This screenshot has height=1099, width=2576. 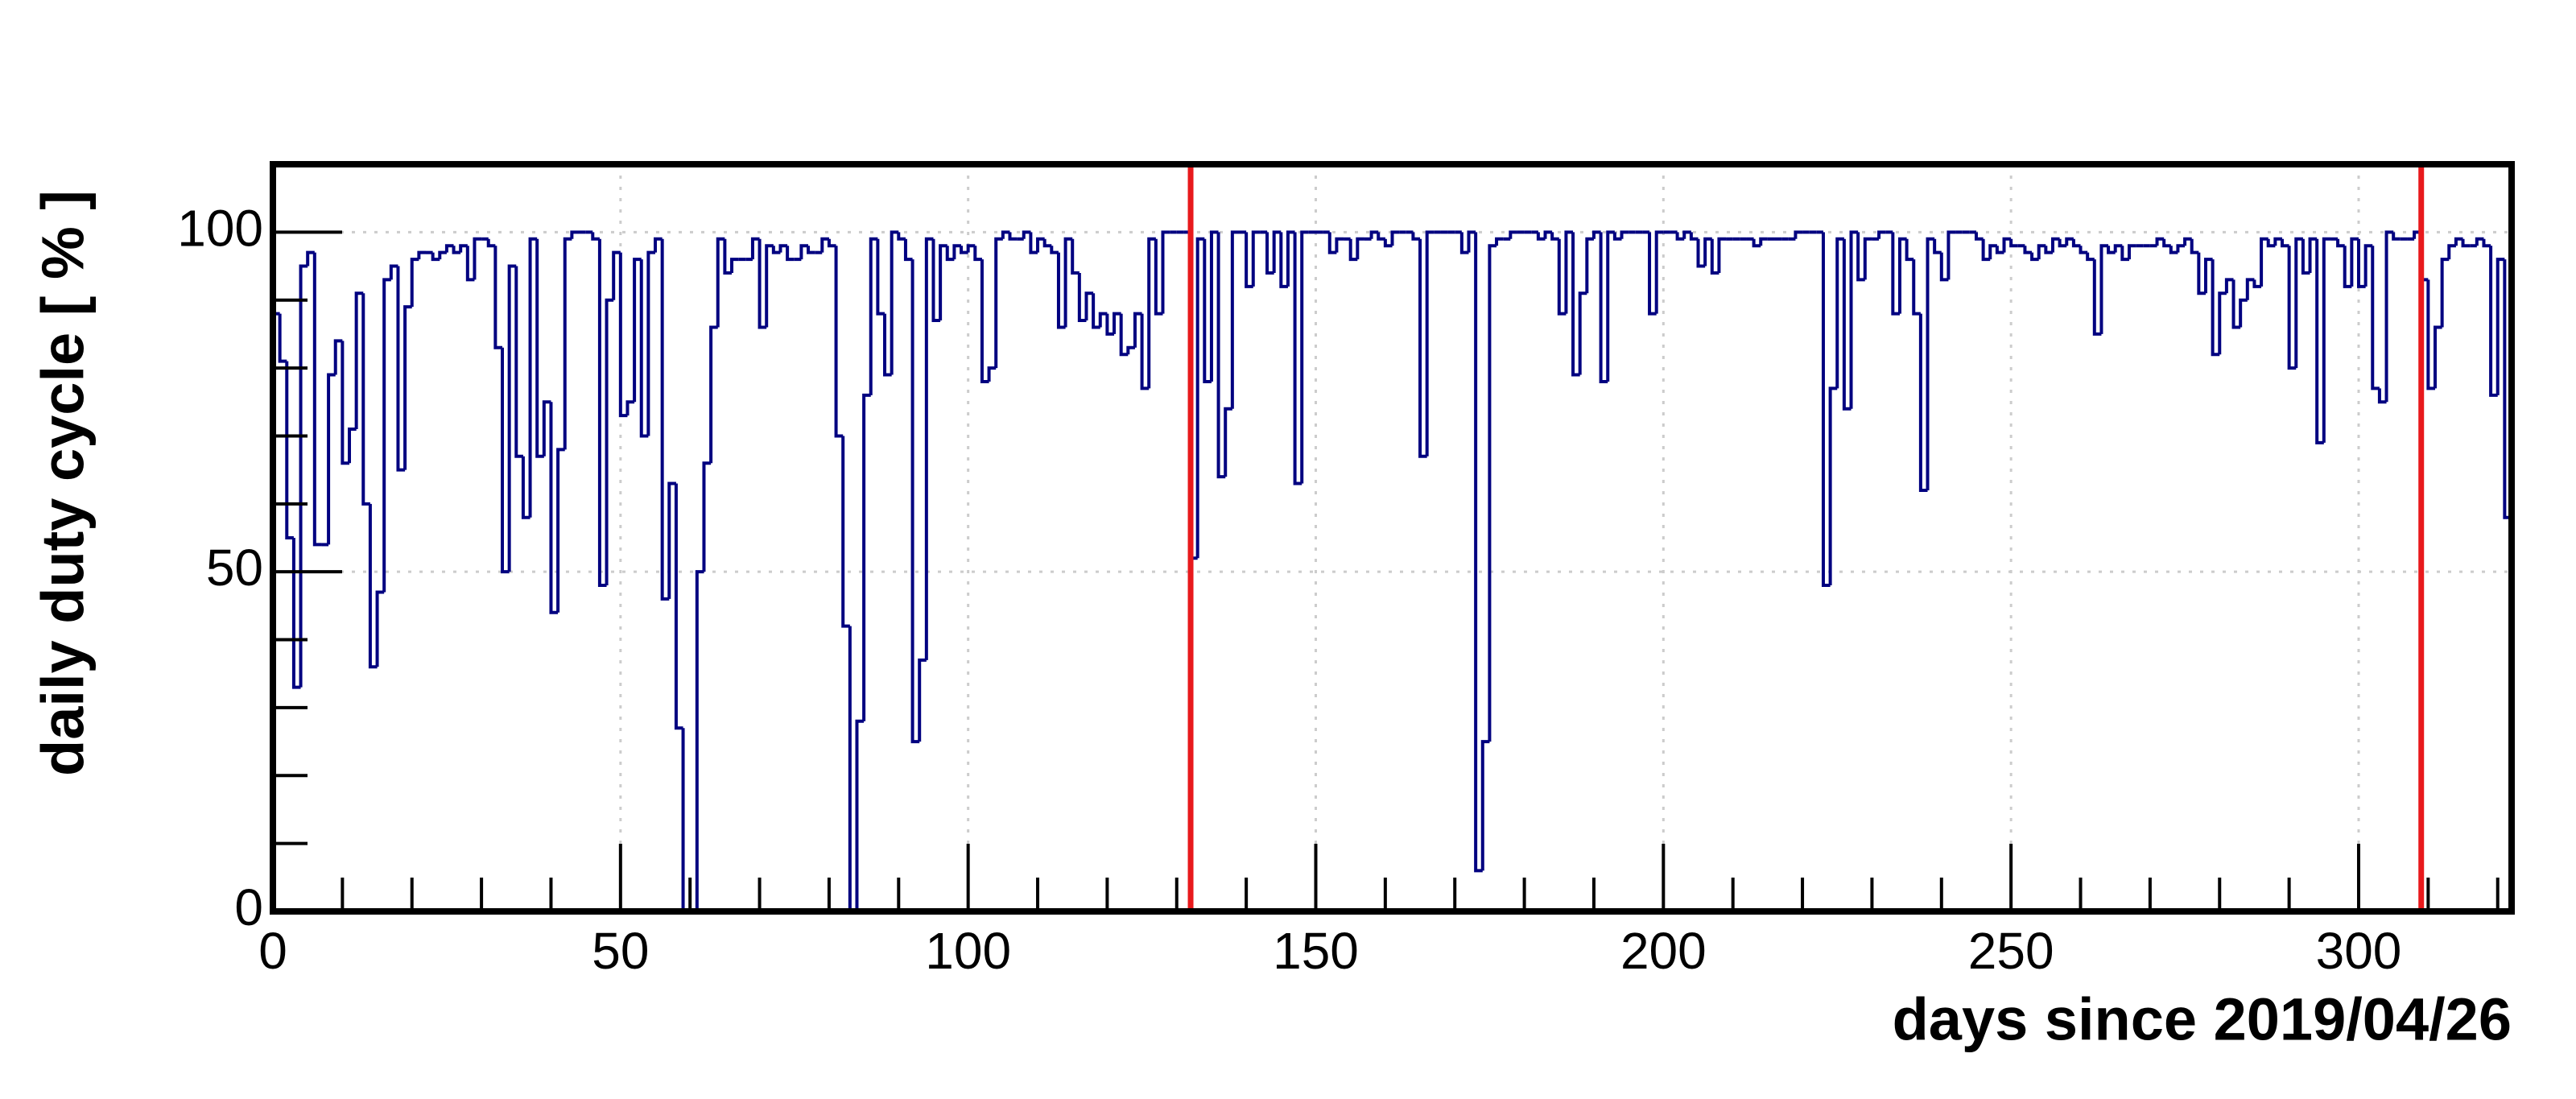 What do you see at coordinates (968, 951) in the screenshot?
I see `x-tick-label: 100` at bounding box center [968, 951].